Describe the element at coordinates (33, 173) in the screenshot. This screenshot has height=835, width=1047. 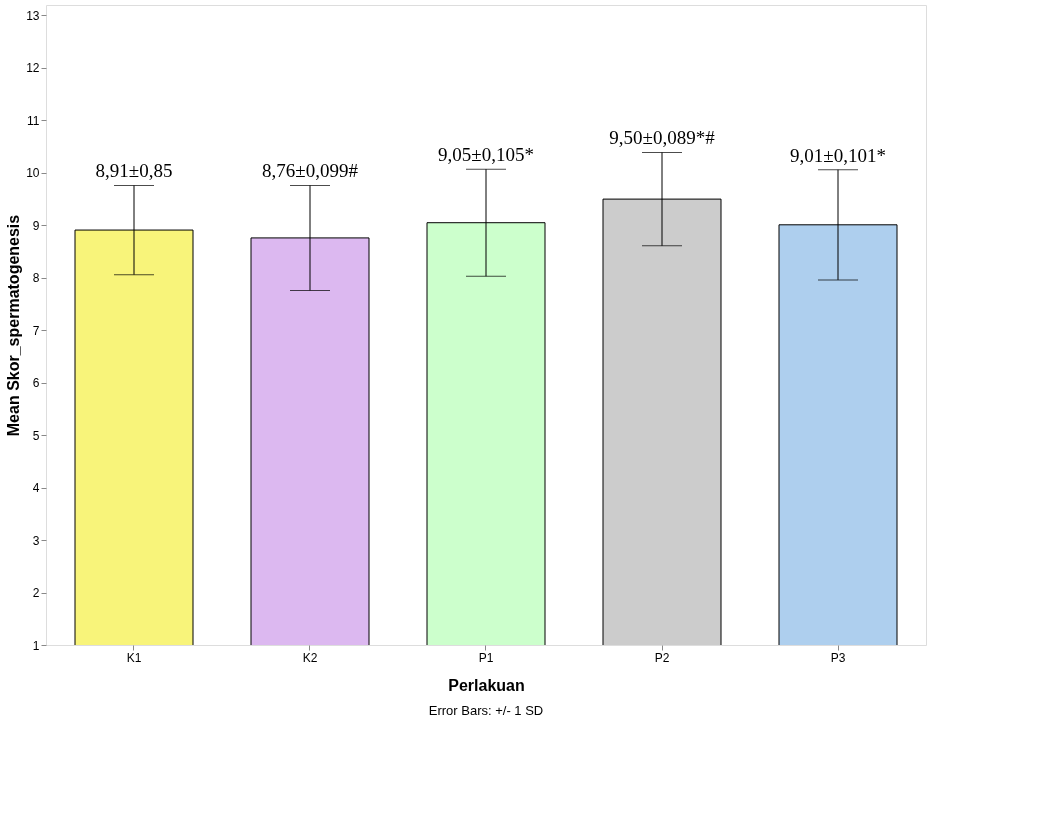
I see `y-tick-label: 10` at that location.